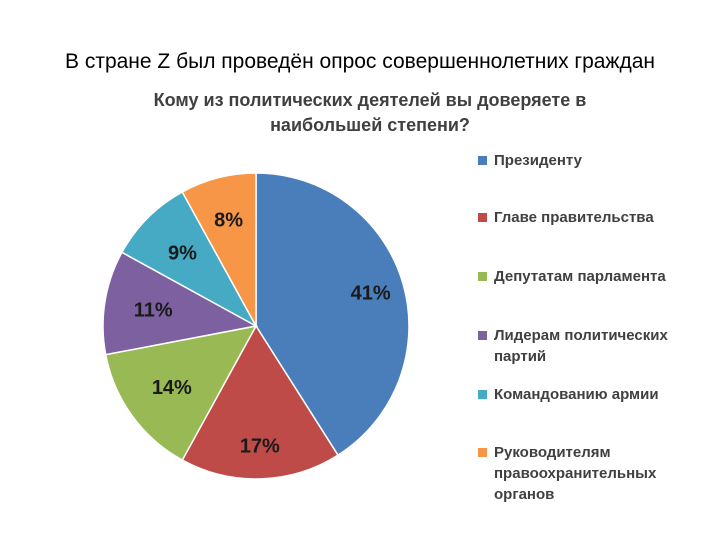 The image size is (720, 540). Describe the element at coordinates (576, 394) in the screenshot. I see `legend-label: Командованию армии` at that location.